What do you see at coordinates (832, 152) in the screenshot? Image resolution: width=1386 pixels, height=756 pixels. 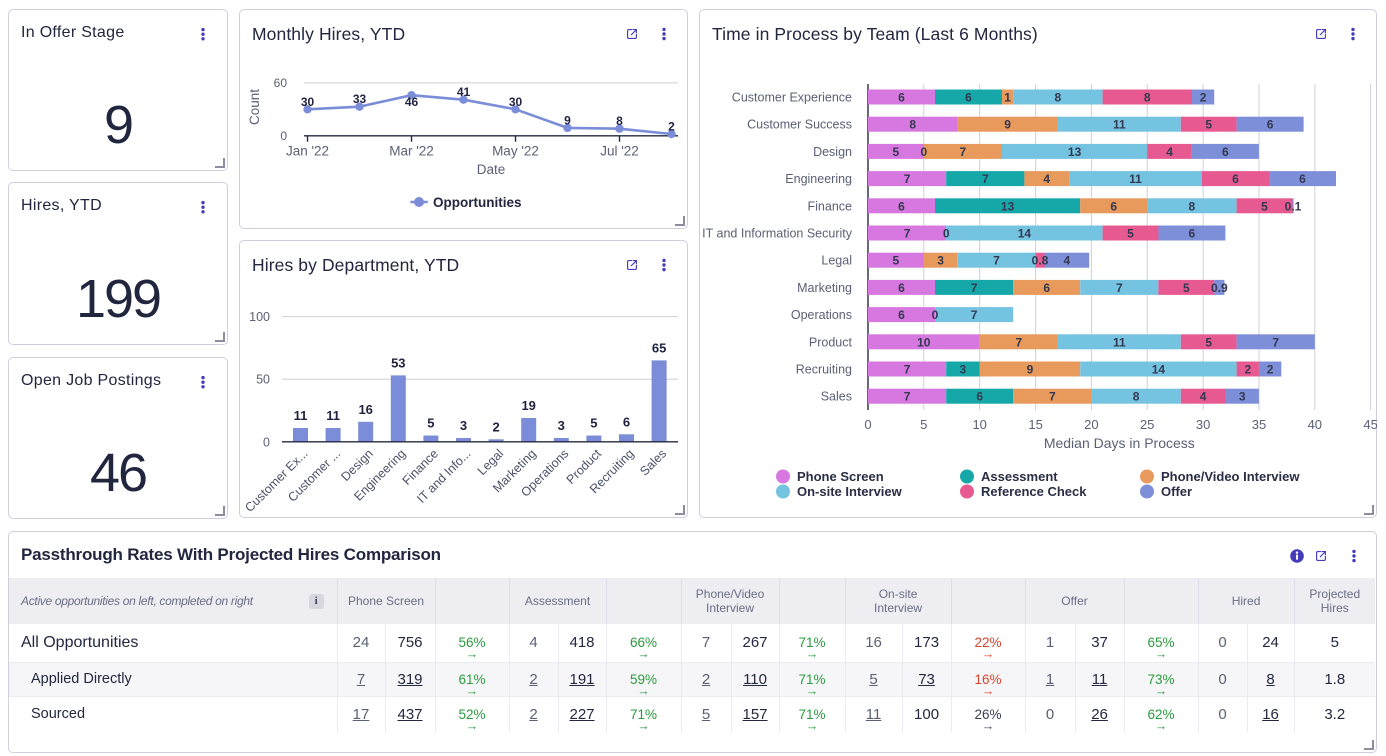 I see `svg-text: Design` at bounding box center [832, 152].